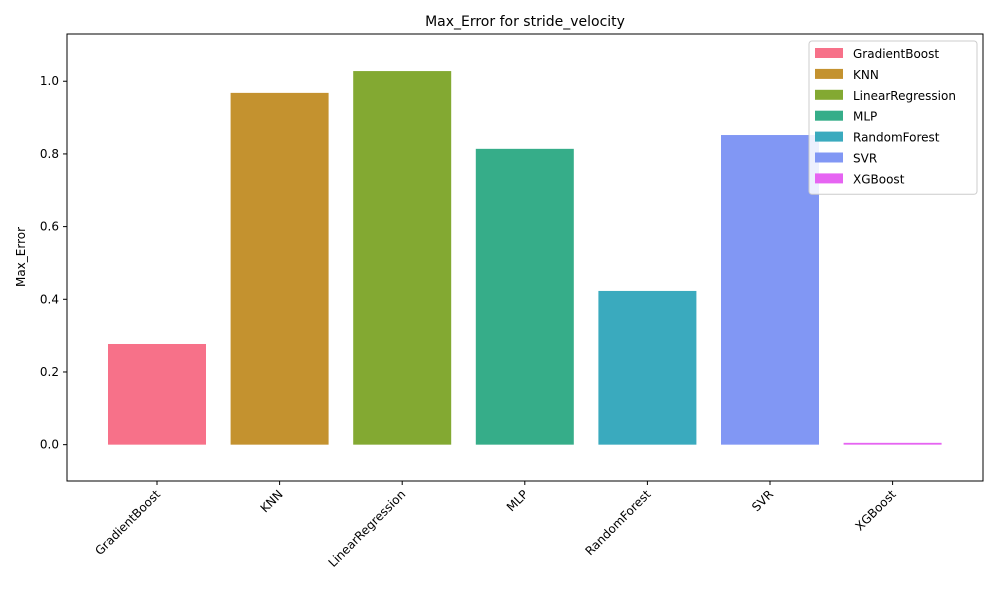 The height and width of the screenshot is (600, 1000). What do you see at coordinates (829, 178) in the screenshot?
I see `legend-swatch-xgboost` at bounding box center [829, 178].